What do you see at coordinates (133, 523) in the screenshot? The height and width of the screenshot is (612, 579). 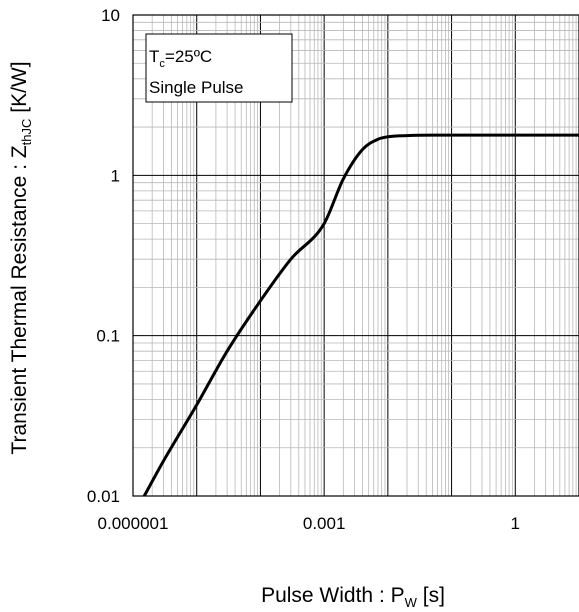 I see `x-tick-label: 0.000001` at bounding box center [133, 523].